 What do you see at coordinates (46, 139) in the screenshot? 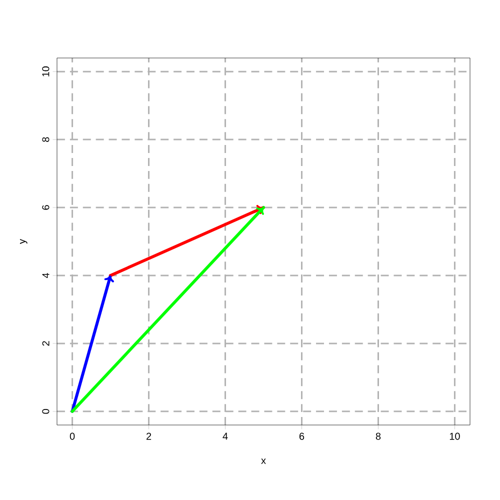
I see `y-tick-label: 8` at bounding box center [46, 139].